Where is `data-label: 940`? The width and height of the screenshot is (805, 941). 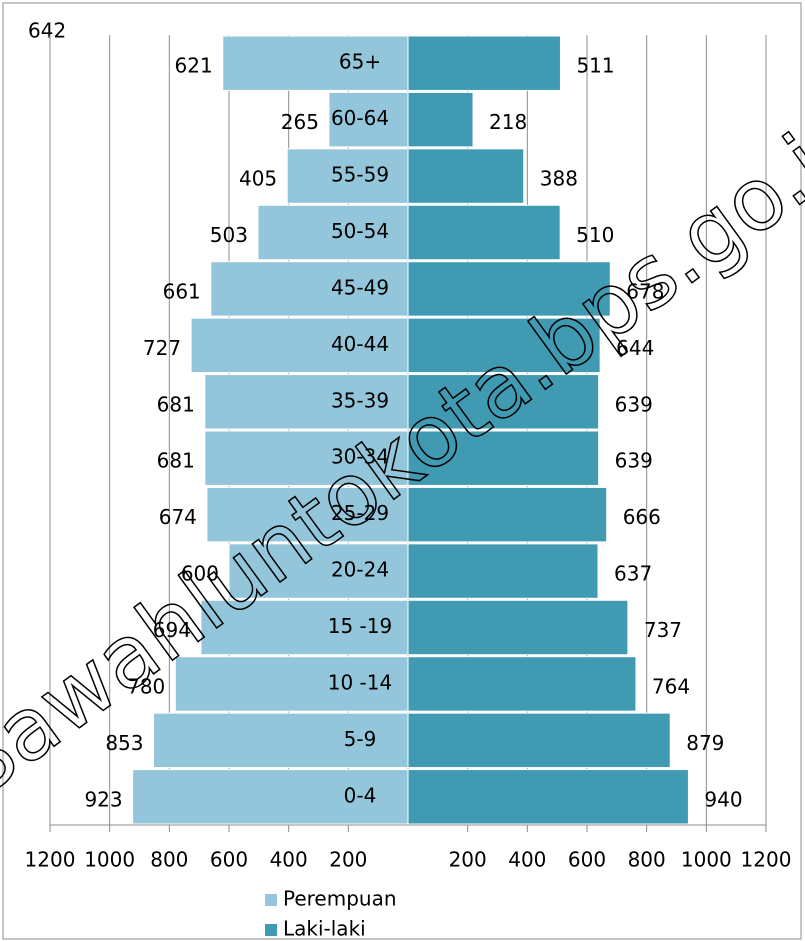 data-label: 940 is located at coordinates (723, 799).